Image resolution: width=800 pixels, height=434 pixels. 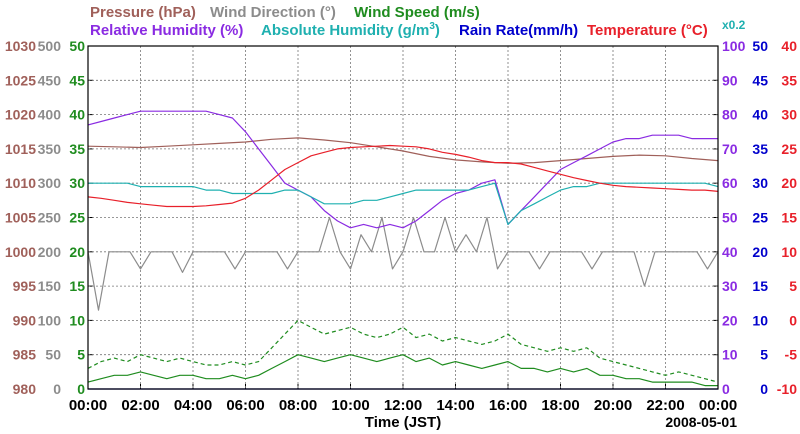 What do you see at coordinates (791, 355) in the screenshot?
I see `y-tick-label-temperature: -5` at bounding box center [791, 355].